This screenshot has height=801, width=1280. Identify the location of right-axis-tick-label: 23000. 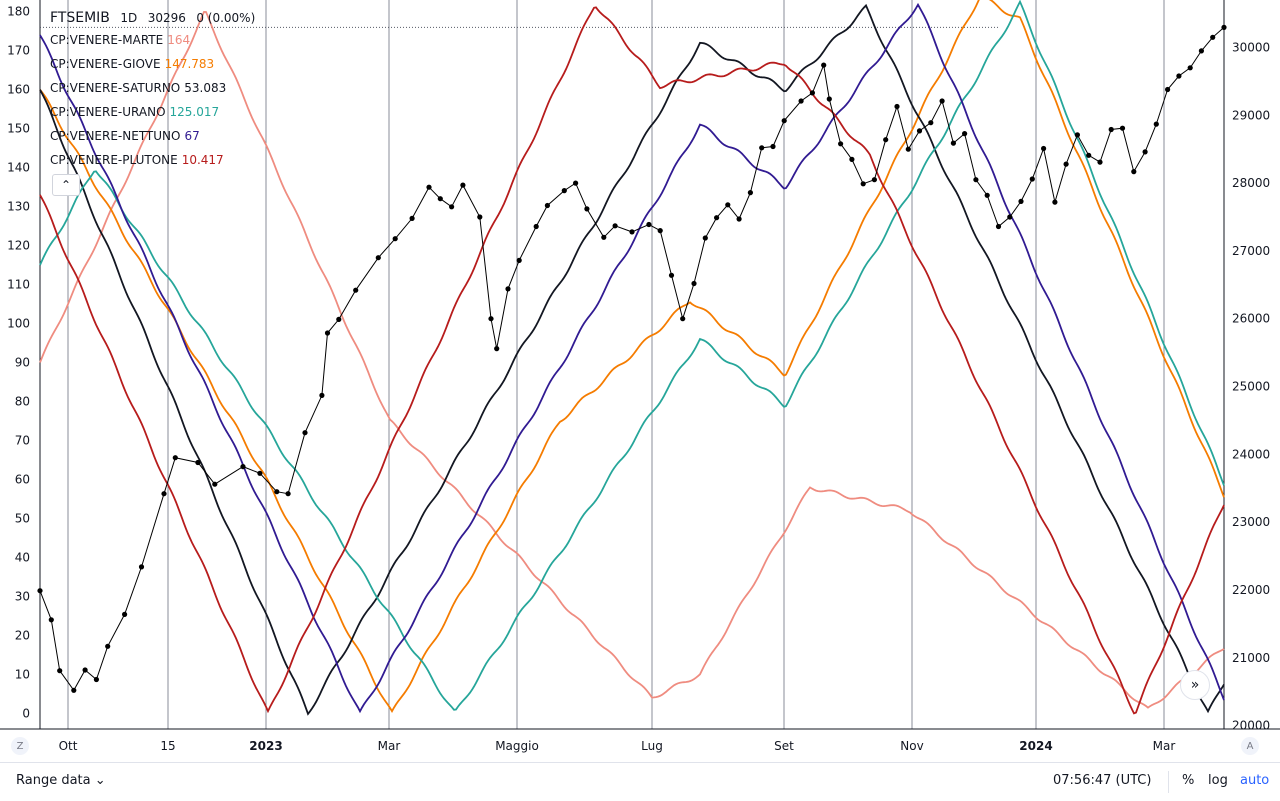
(1251, 522).